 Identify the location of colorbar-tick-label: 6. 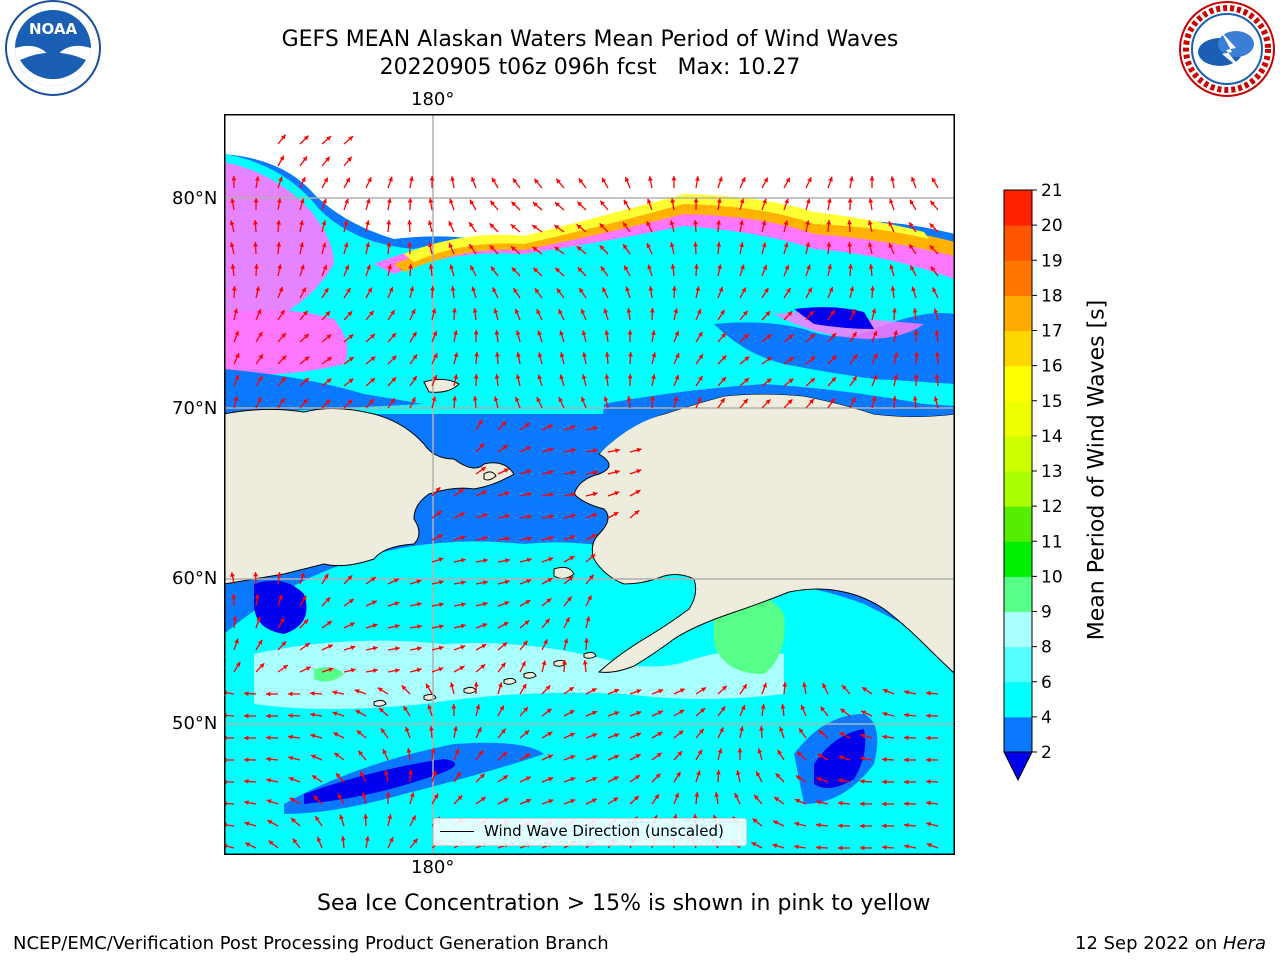
(1046, 683).